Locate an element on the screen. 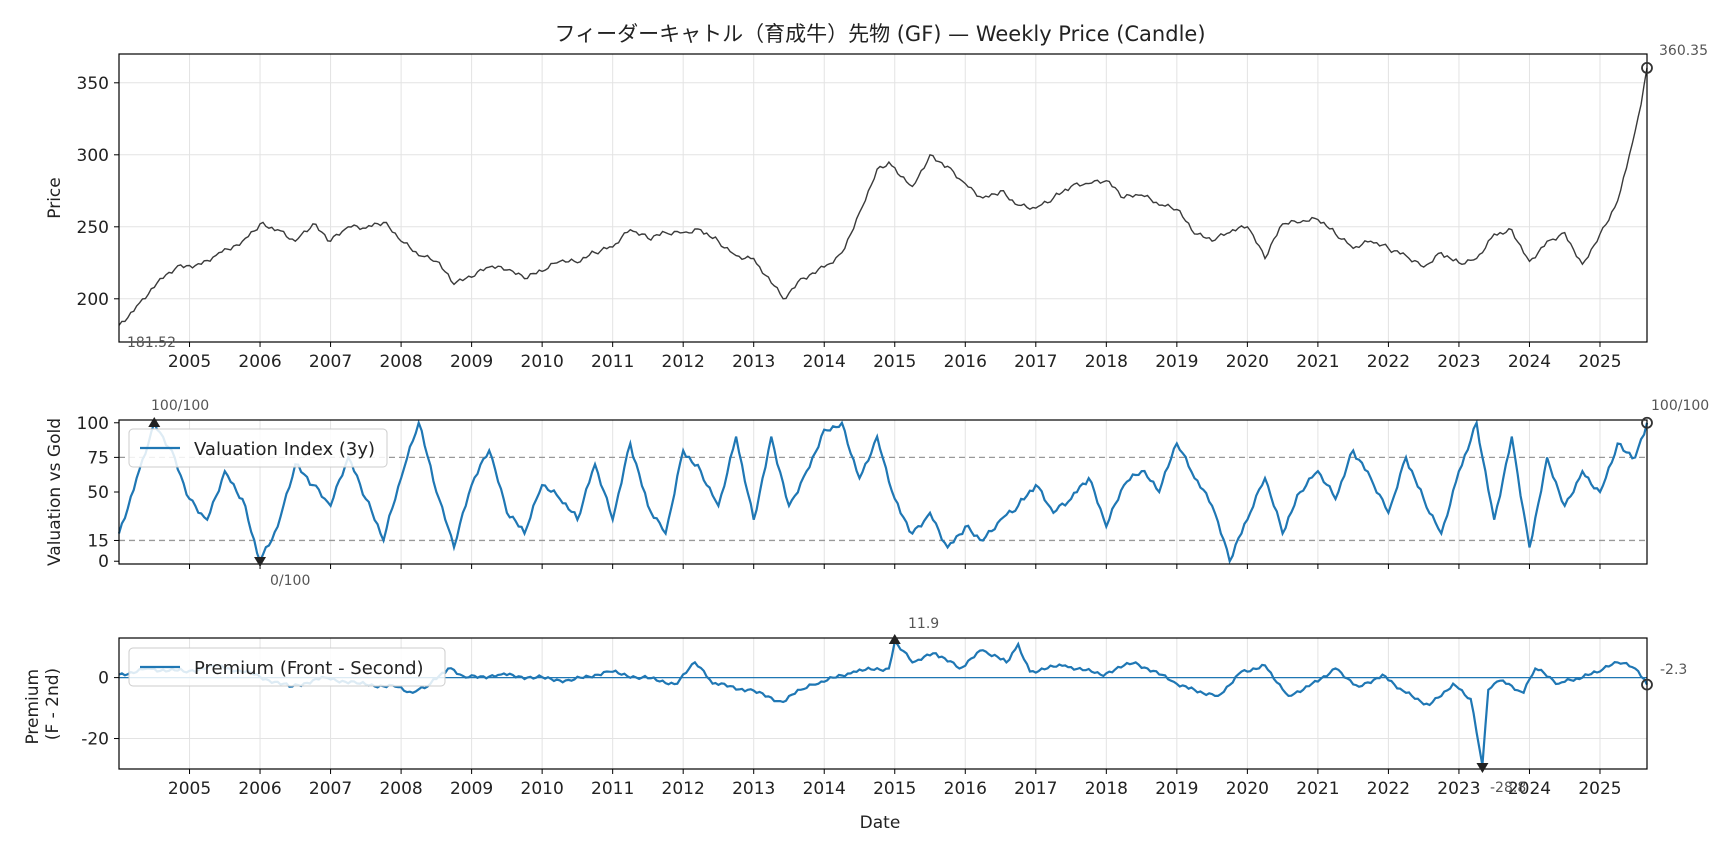 The width and height of the screenshot is (1728, 849). y-tick-label-15: 15 is located at coordinates (98, 541).